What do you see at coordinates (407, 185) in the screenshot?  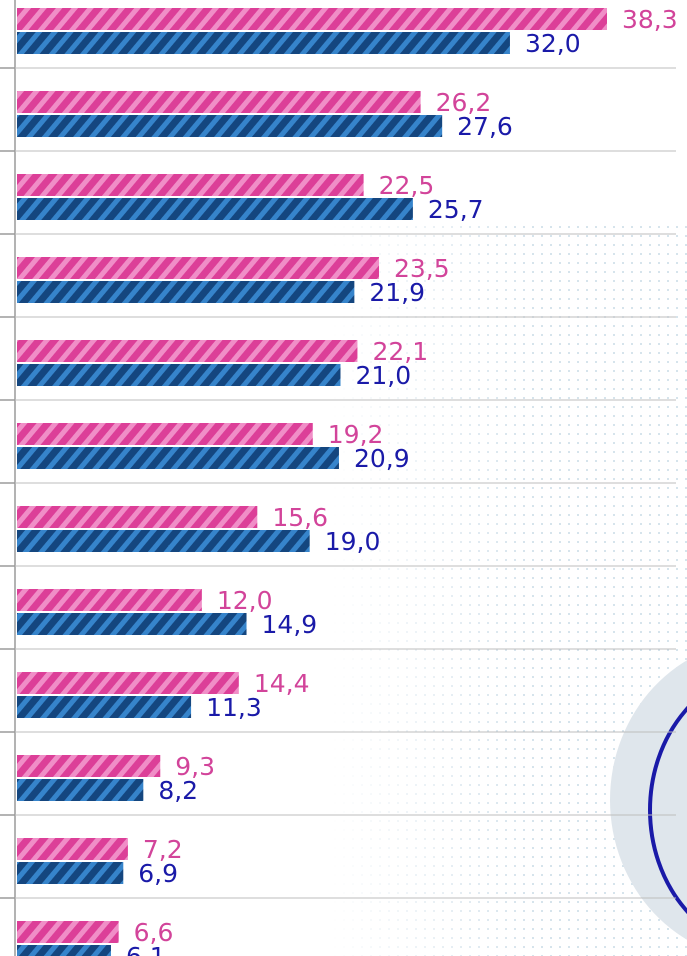 I see `value-label: 22,5` at bounding box center [407, 185].